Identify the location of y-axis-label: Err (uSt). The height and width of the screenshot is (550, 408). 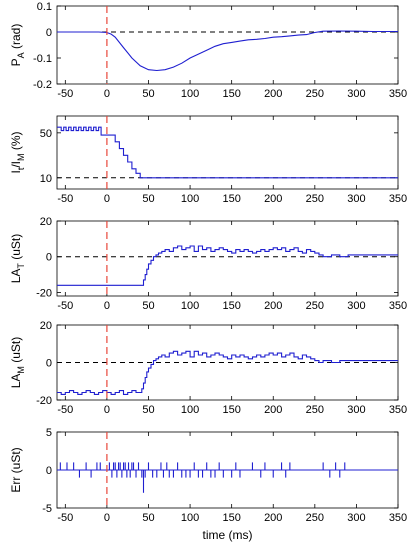
(16, 469).